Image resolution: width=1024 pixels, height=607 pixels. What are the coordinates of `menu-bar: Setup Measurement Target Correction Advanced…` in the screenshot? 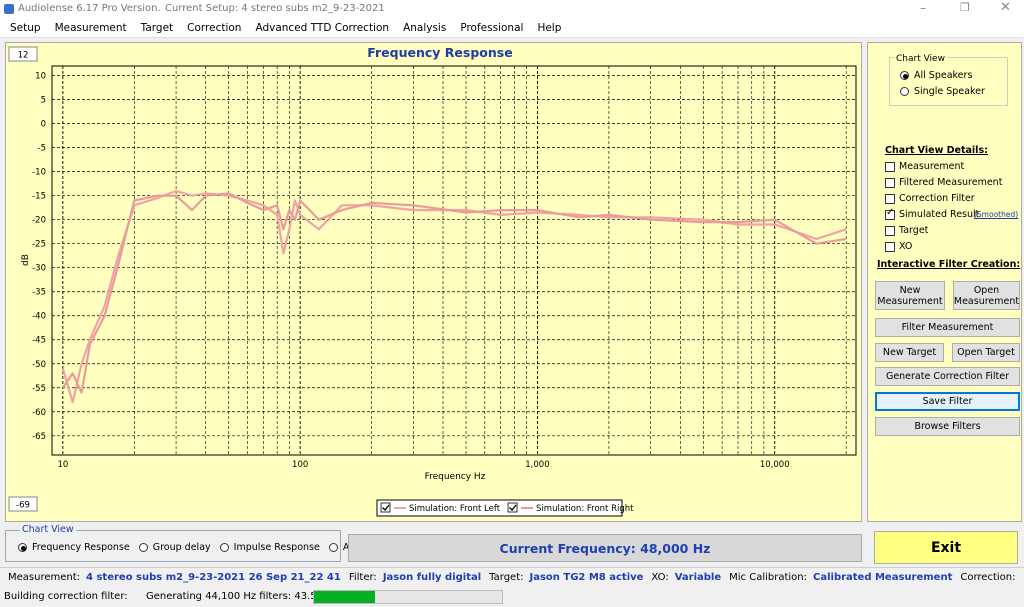 It's located at (512, 28).